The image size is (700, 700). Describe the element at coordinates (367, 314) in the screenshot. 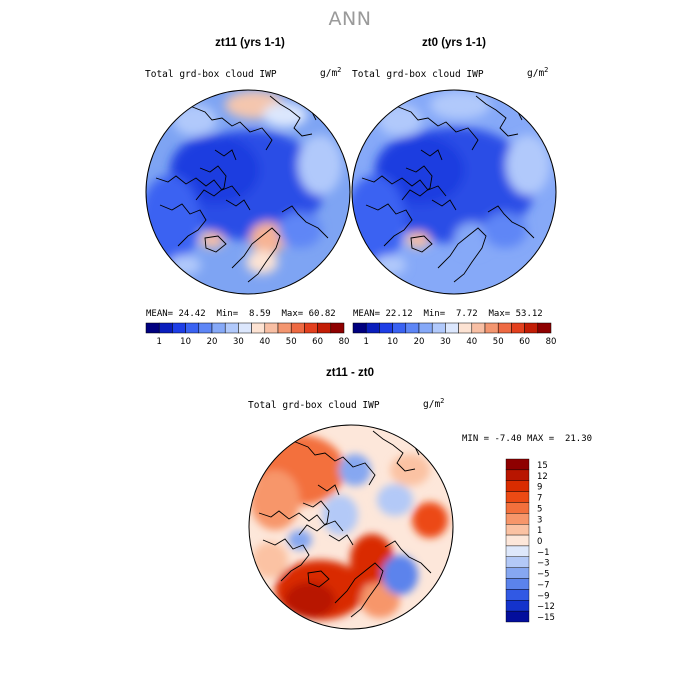

I see `panel-2-mean-label: MEAN=` at that location.